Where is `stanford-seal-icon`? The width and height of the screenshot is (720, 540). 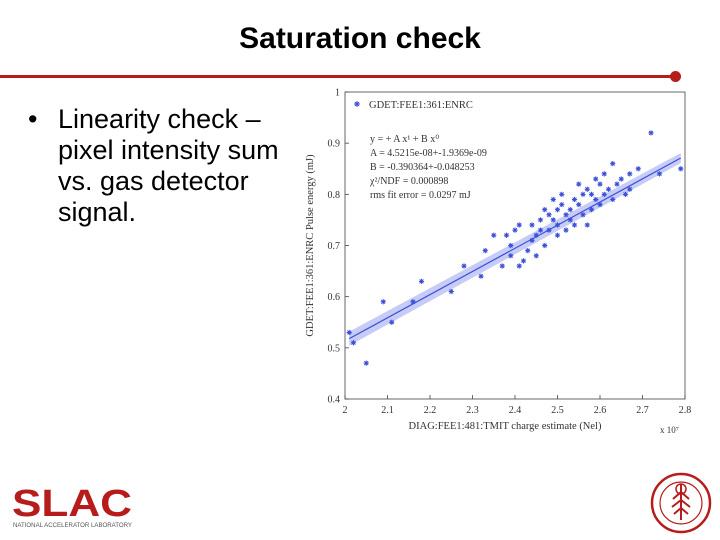 stanford-seal-icon is located at coordinates (681, 503).